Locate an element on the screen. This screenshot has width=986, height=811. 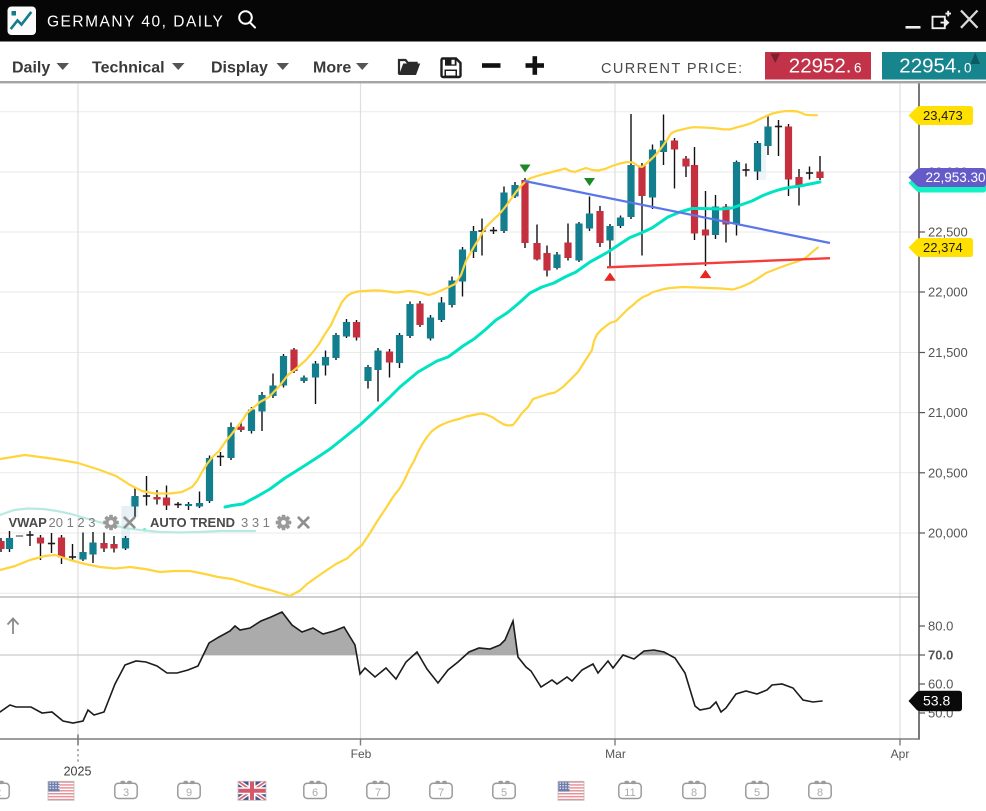
svg-text: 20,500 is located at coordinates (948, 472).